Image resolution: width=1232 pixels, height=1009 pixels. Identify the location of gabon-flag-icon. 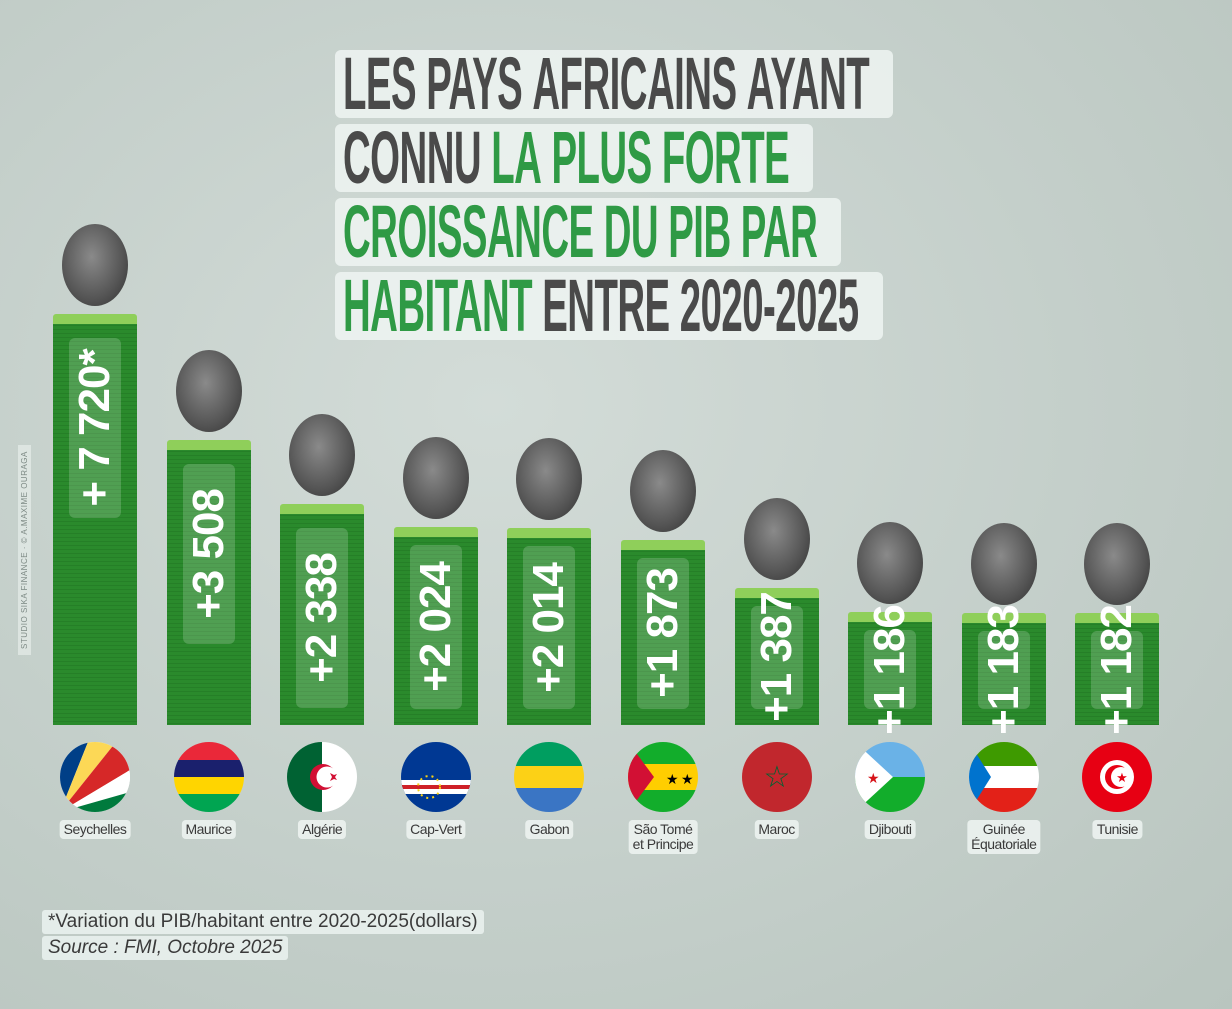
(549, 777).